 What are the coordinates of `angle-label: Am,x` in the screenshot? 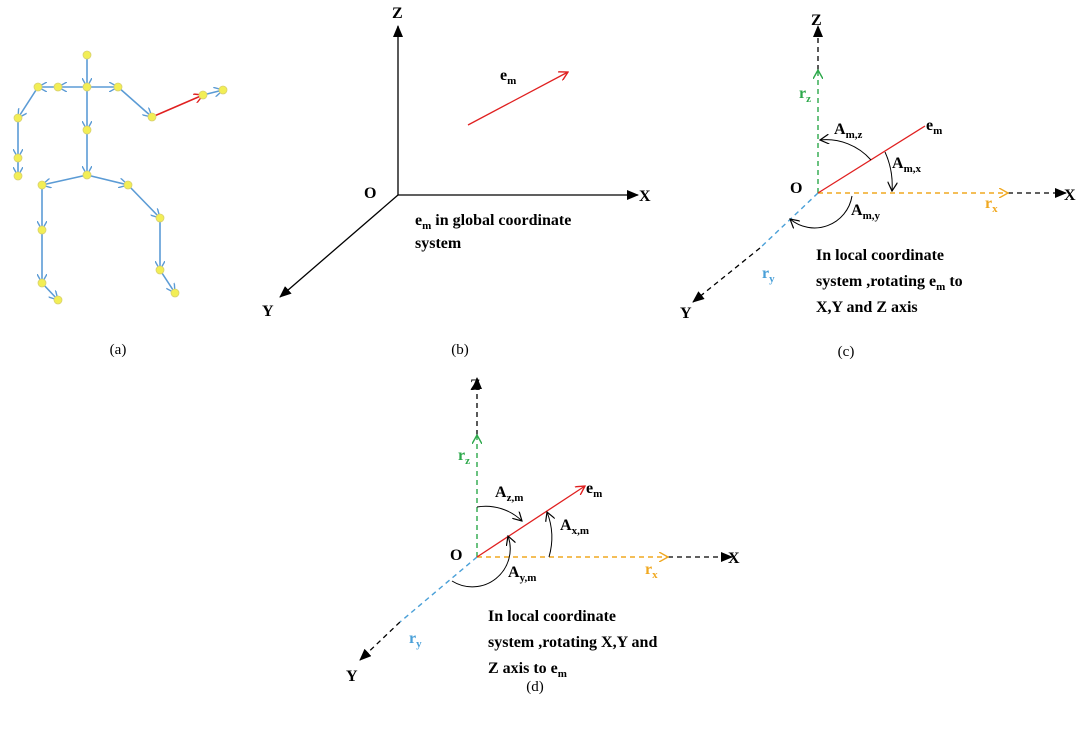 It's located at (906, 165).